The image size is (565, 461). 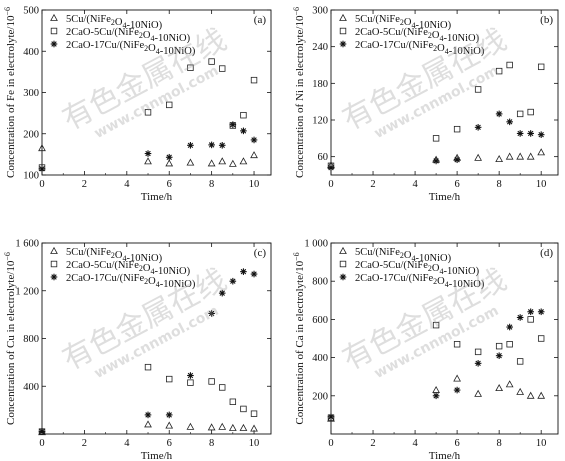 I want to click on y-tick-label: 1 200, so click(x=27, y=291).